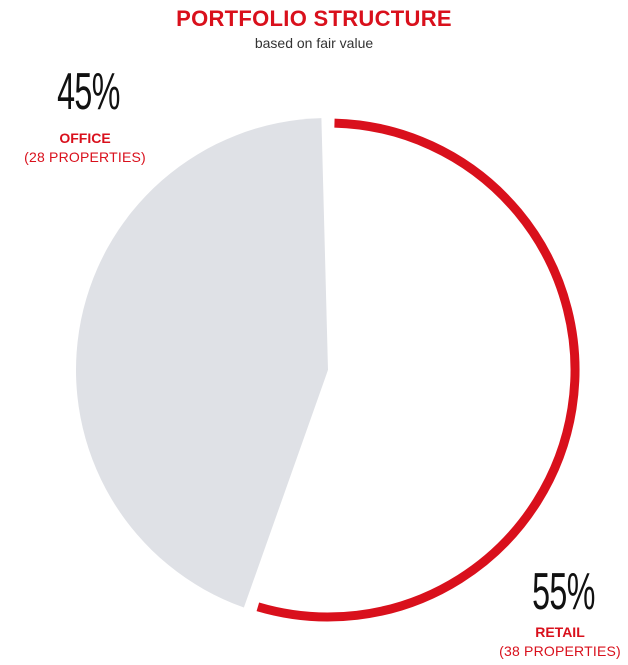 This screenshot has height=665, width=628. I want to click on retail-percent-label: 55%, so click(563, 592).